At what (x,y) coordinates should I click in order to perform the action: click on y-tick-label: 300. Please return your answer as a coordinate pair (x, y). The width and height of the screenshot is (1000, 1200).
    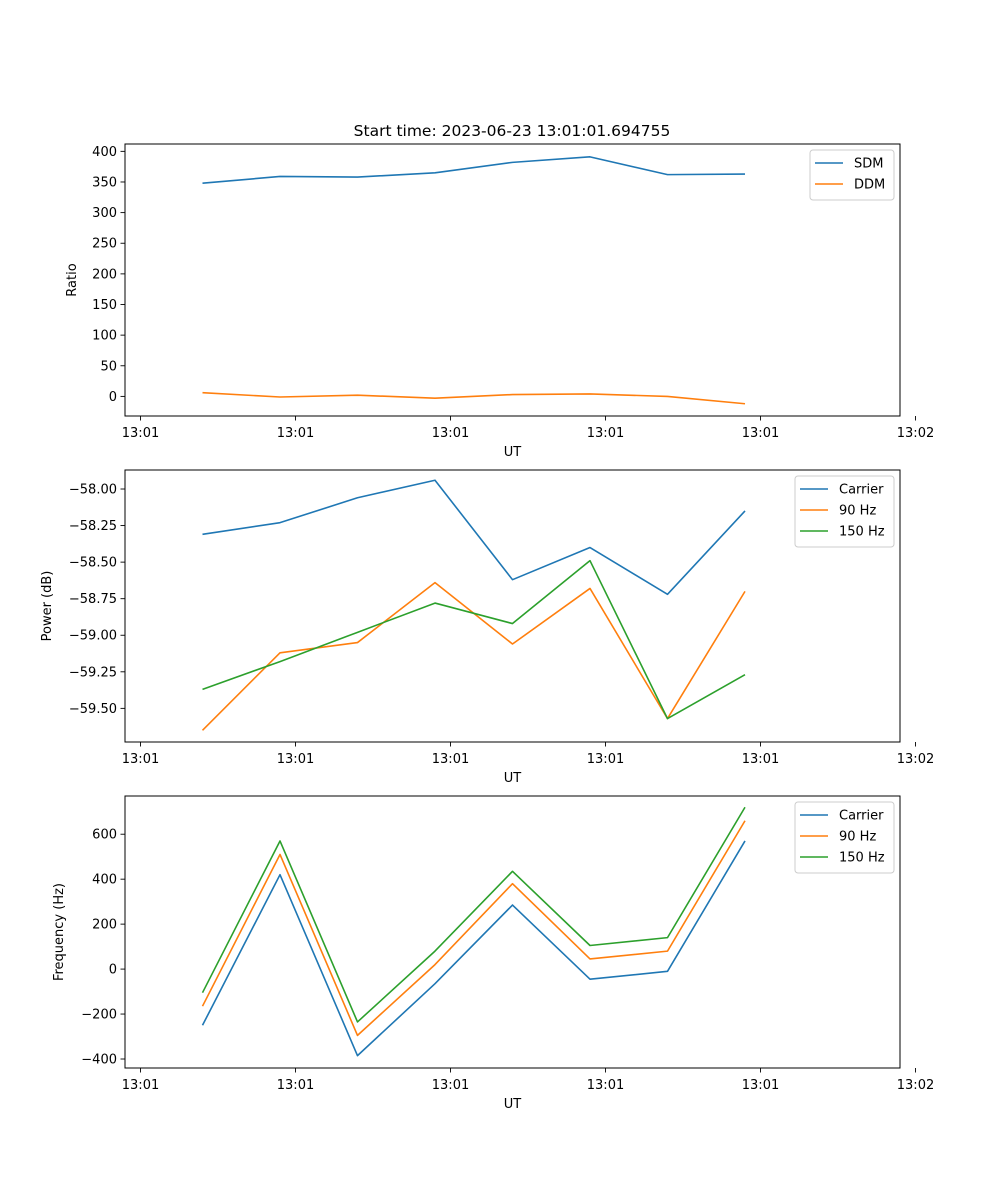
    Looking at the image, I should click on (104, 213).